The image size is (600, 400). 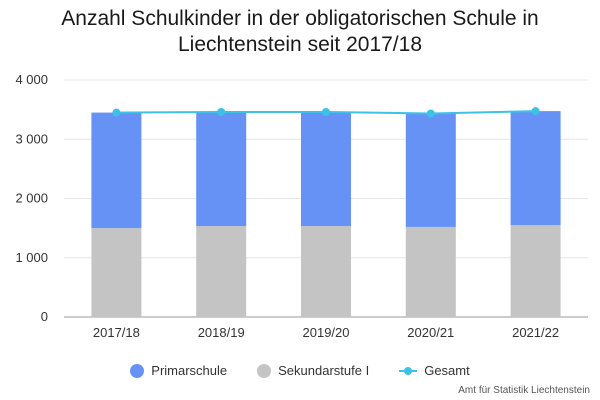 I want to click on x-tick-label: 2020/21, so click(x=430, y=332).